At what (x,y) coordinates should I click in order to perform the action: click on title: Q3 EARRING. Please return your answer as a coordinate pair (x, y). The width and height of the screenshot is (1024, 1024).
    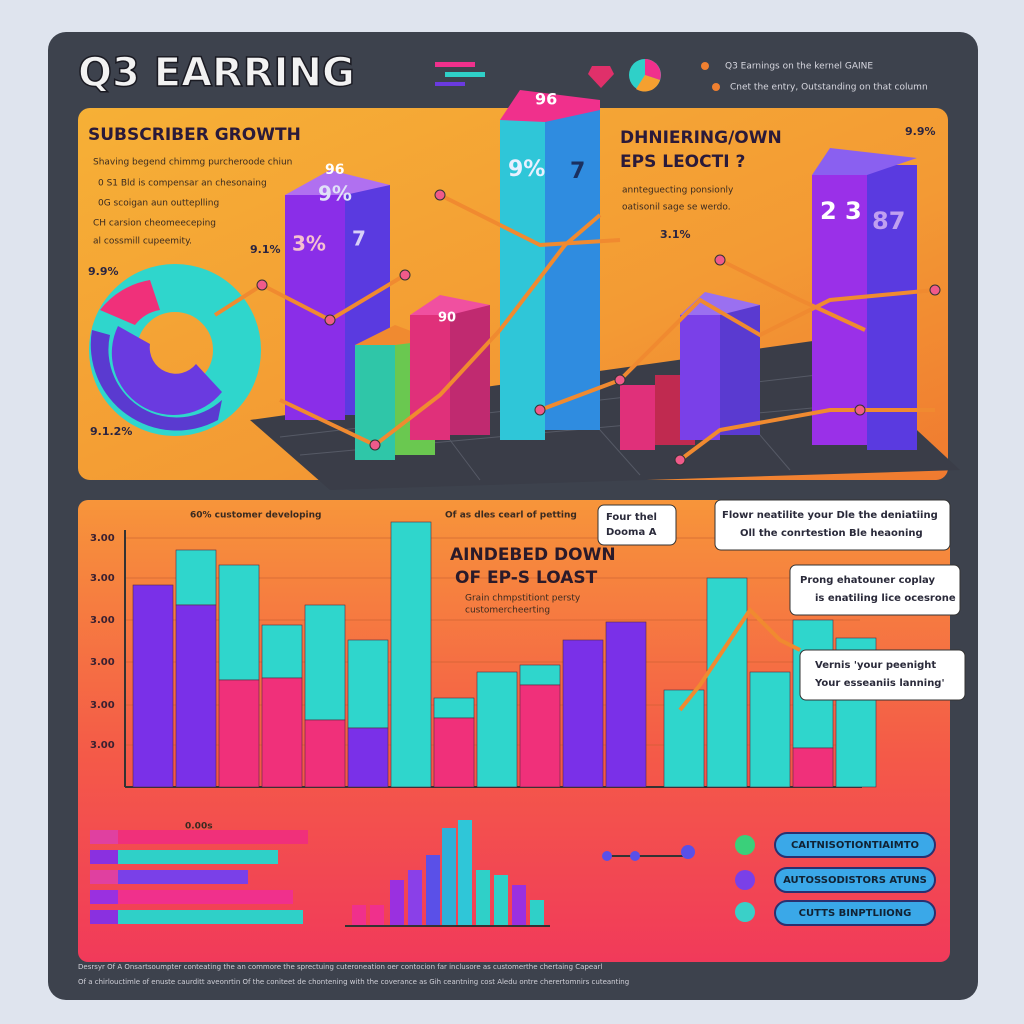
    Looking at the image, I should click on (216, 73).